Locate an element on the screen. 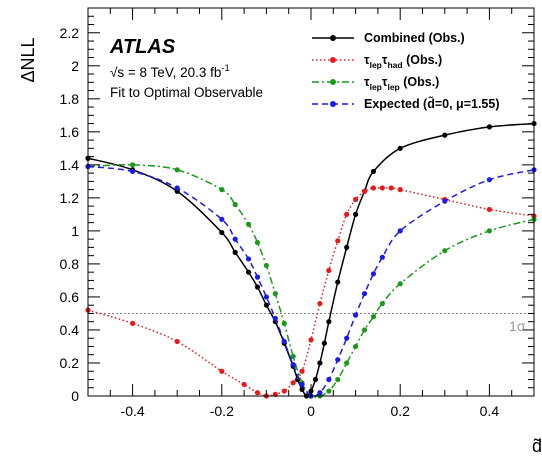 The width and height of the screenshot is (542, 459). legend-entry-tau-lep-lep: τlepτlep (Obs.) is located at coordinates (375, 83).